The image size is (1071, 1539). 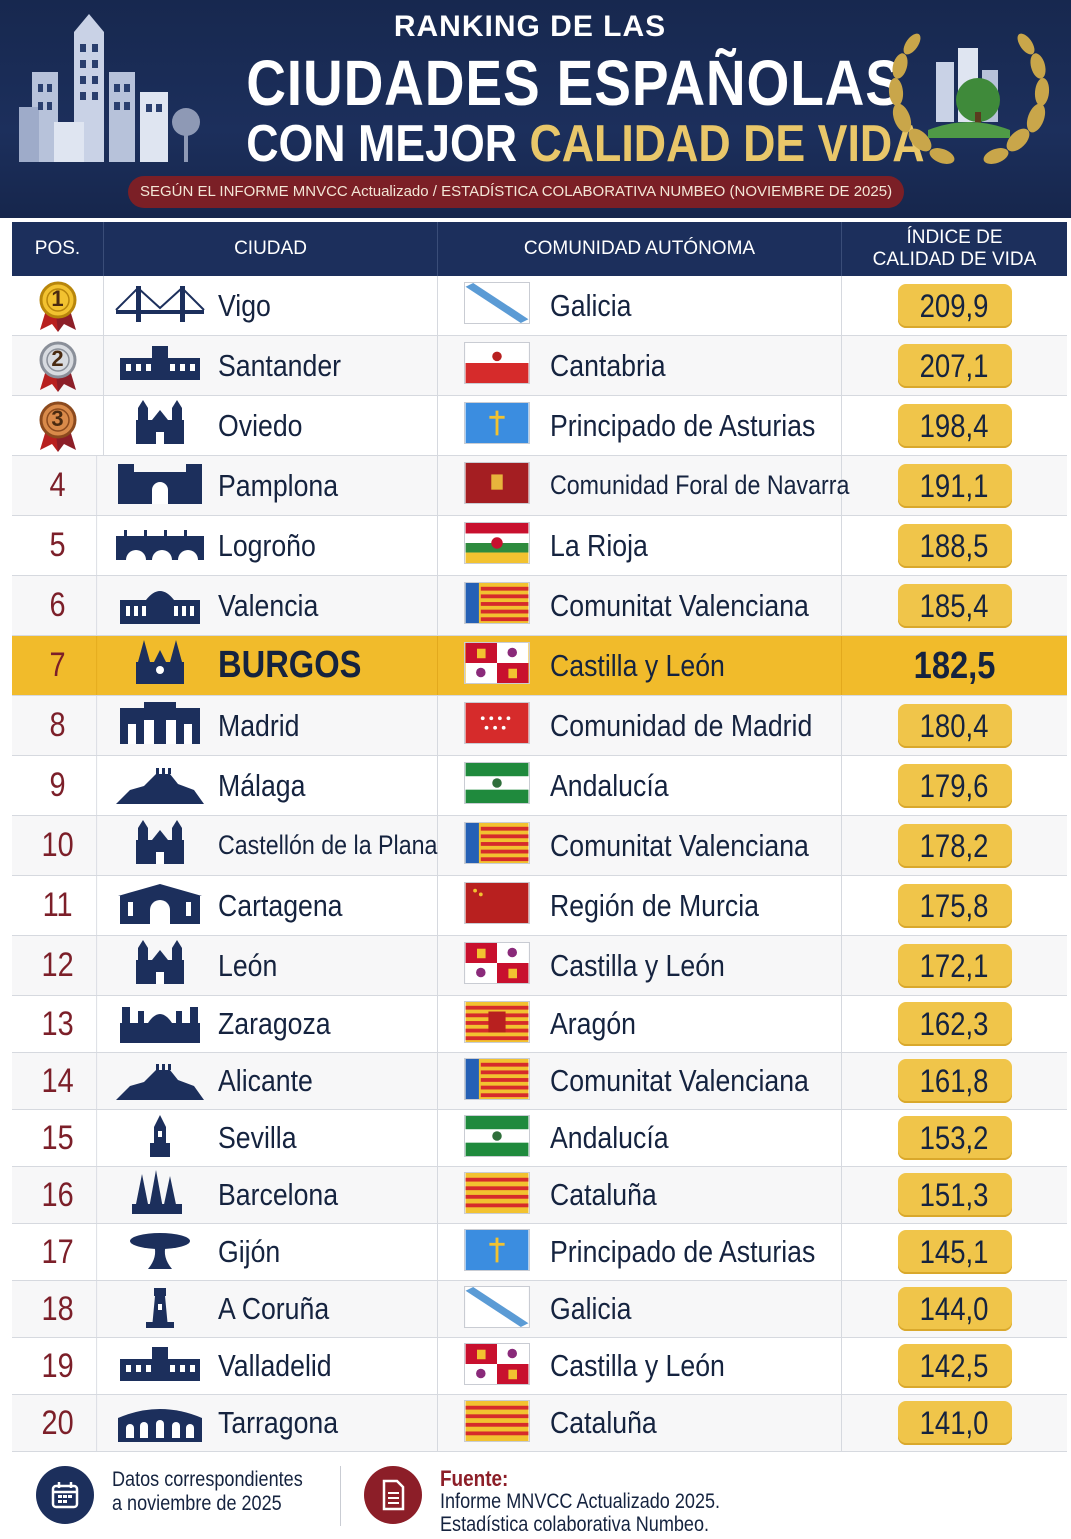 What do you see at coordinates (727, 144) in the screenshot?
I see `title-sub-gold: CALIDAD DE VIDA` at bounding box center [727, 144].